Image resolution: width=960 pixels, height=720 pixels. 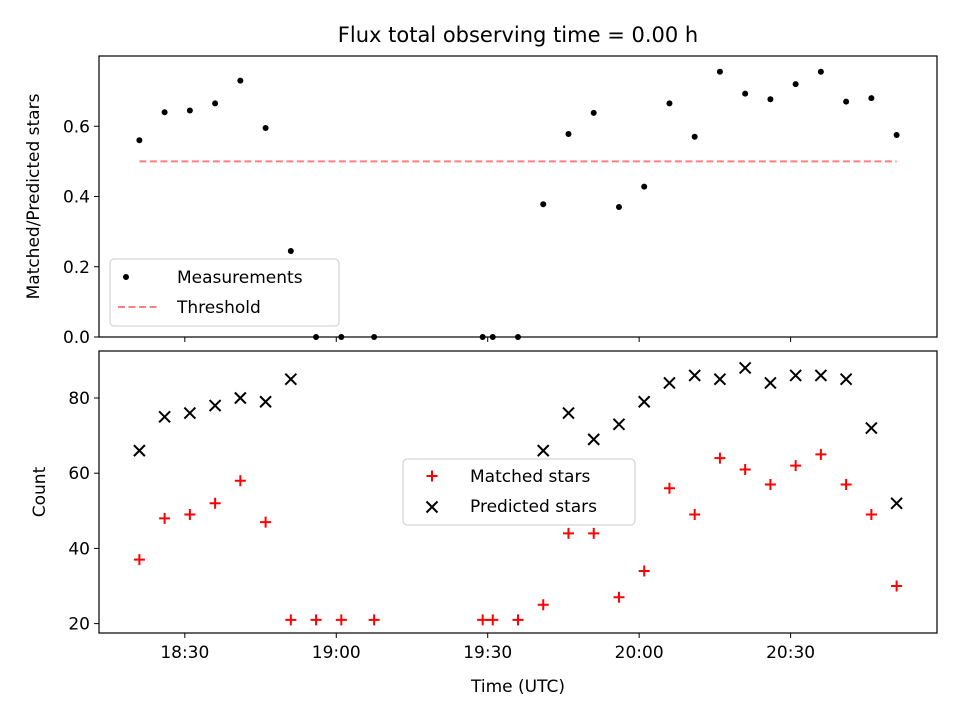 I want to click on y-tick-label: 0.6, so click(x=76, y=127).